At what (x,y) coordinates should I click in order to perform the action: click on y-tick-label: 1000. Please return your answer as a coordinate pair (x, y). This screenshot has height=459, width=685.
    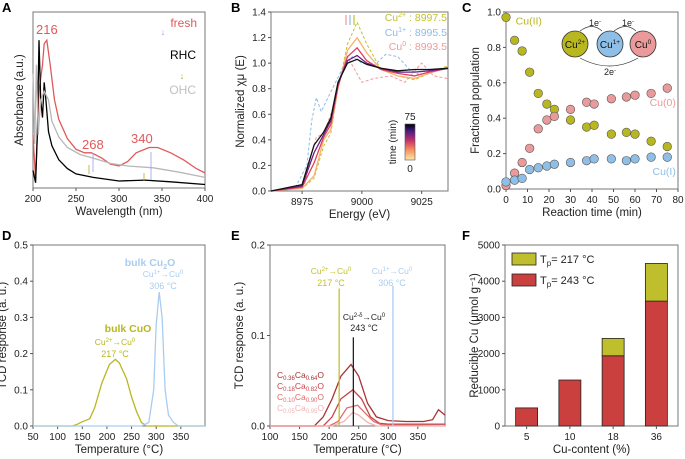
    Looking at the image, I should click on (489, 390).